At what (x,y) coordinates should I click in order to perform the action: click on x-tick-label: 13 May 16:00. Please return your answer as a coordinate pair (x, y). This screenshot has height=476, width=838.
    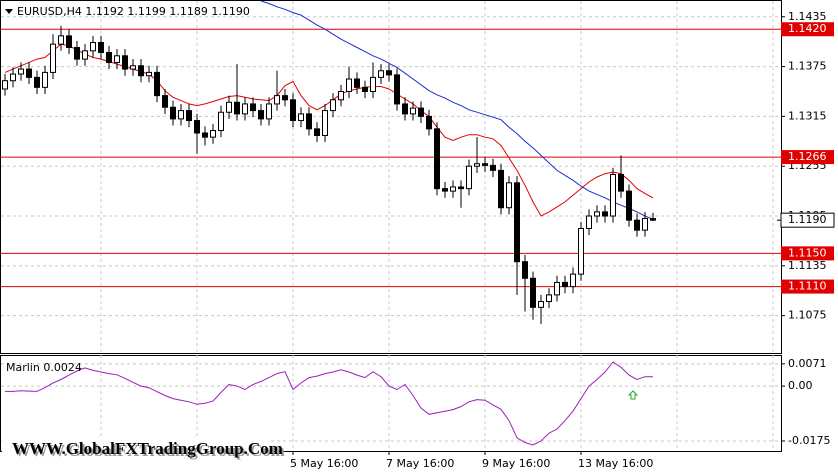
    Looking at the image, I should click on (615, 463).